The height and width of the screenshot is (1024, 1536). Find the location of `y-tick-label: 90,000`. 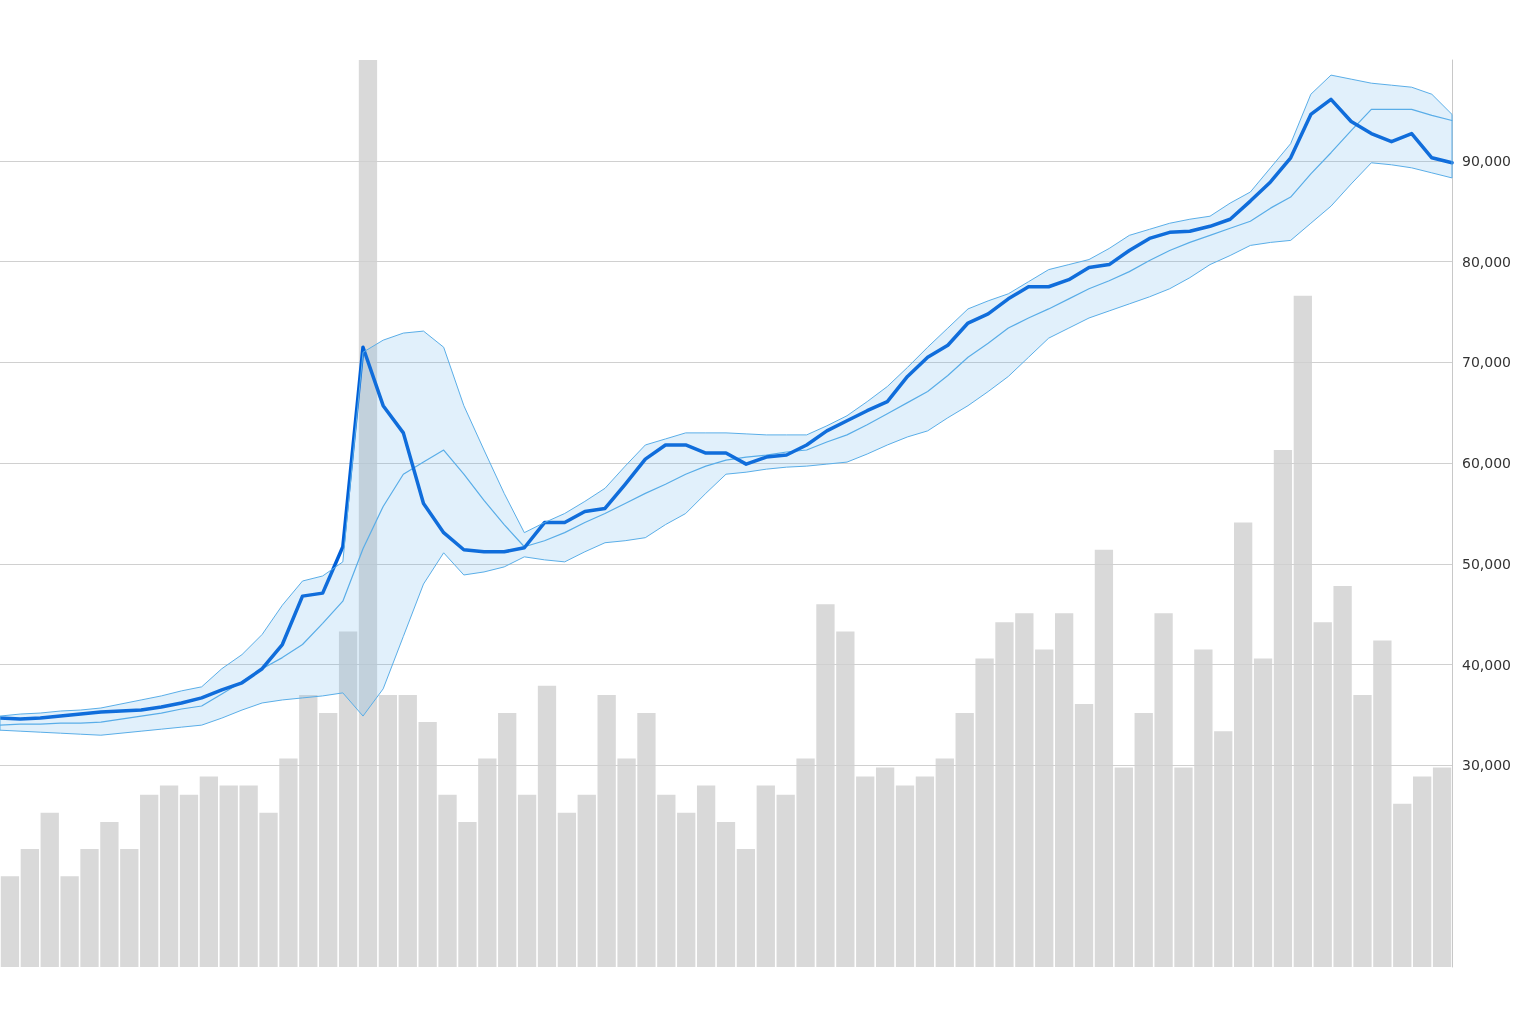

y-tick-label: 90,000 is located at coordinates (1486, 160).